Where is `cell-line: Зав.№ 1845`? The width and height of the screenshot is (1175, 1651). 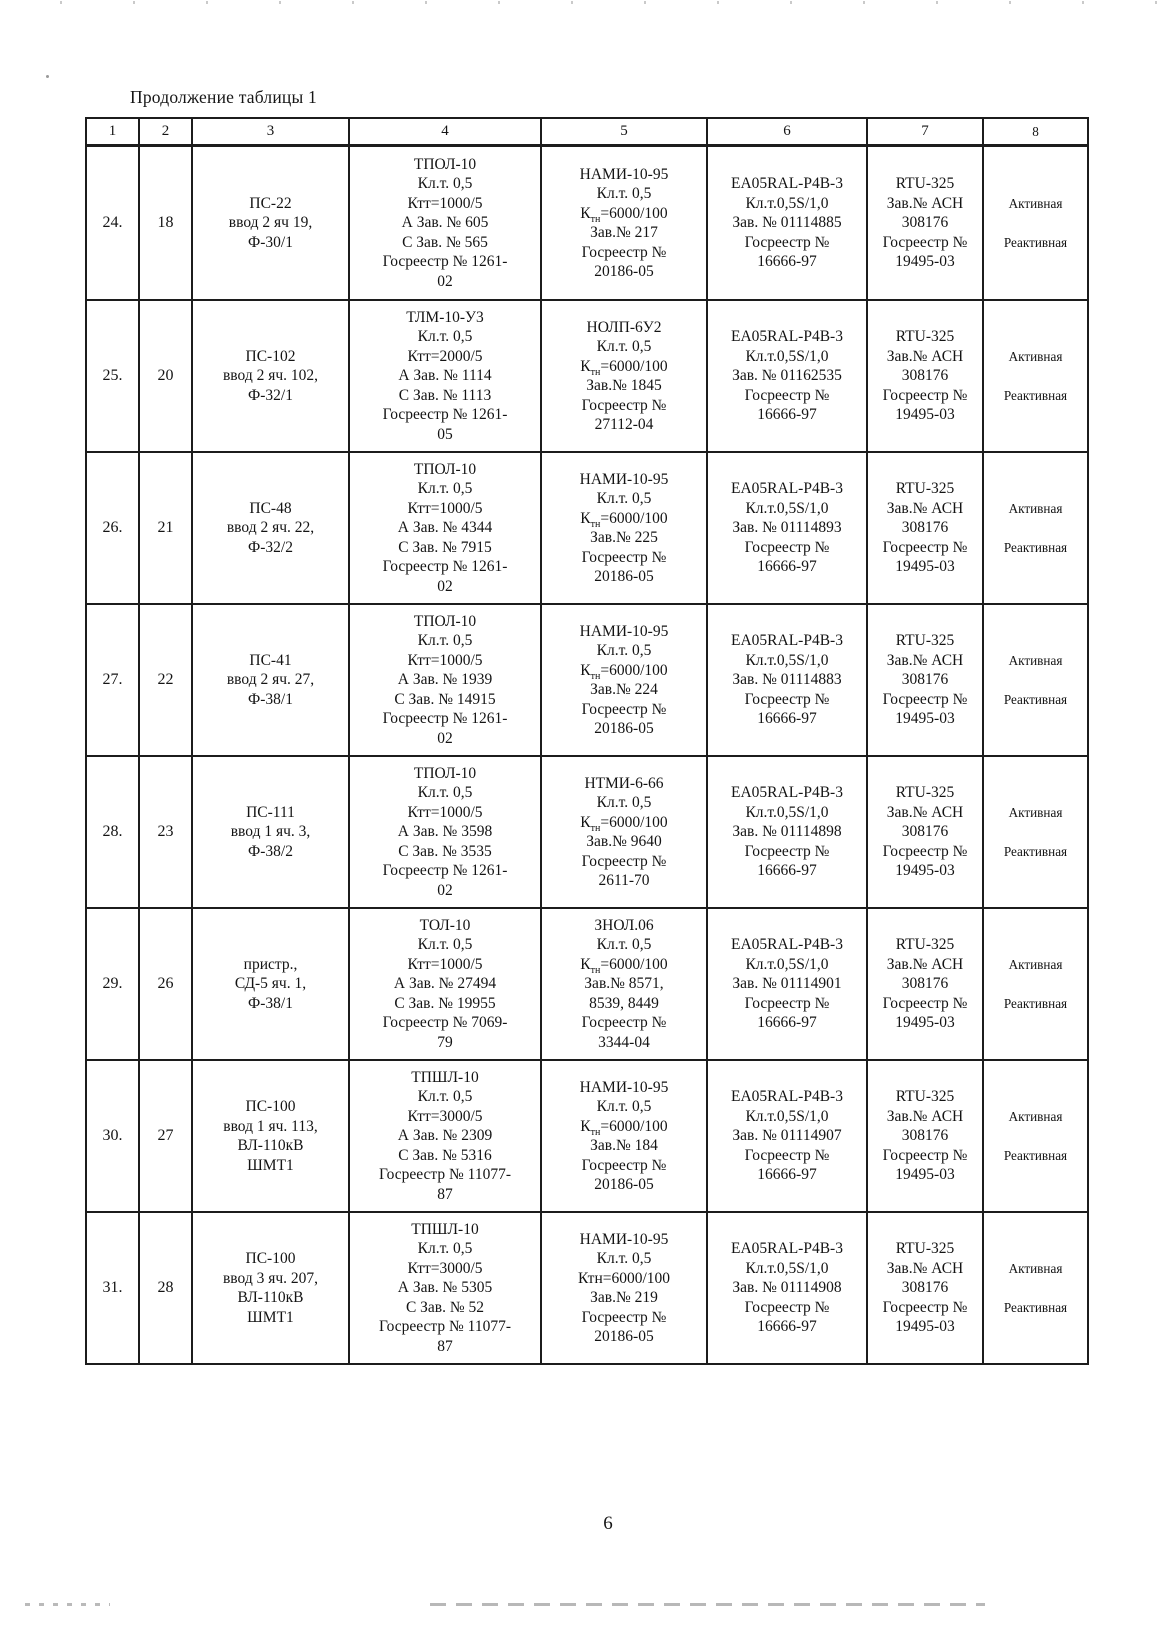
cell-line: Зав.№ 1845 is located at coordinates (624, 385).